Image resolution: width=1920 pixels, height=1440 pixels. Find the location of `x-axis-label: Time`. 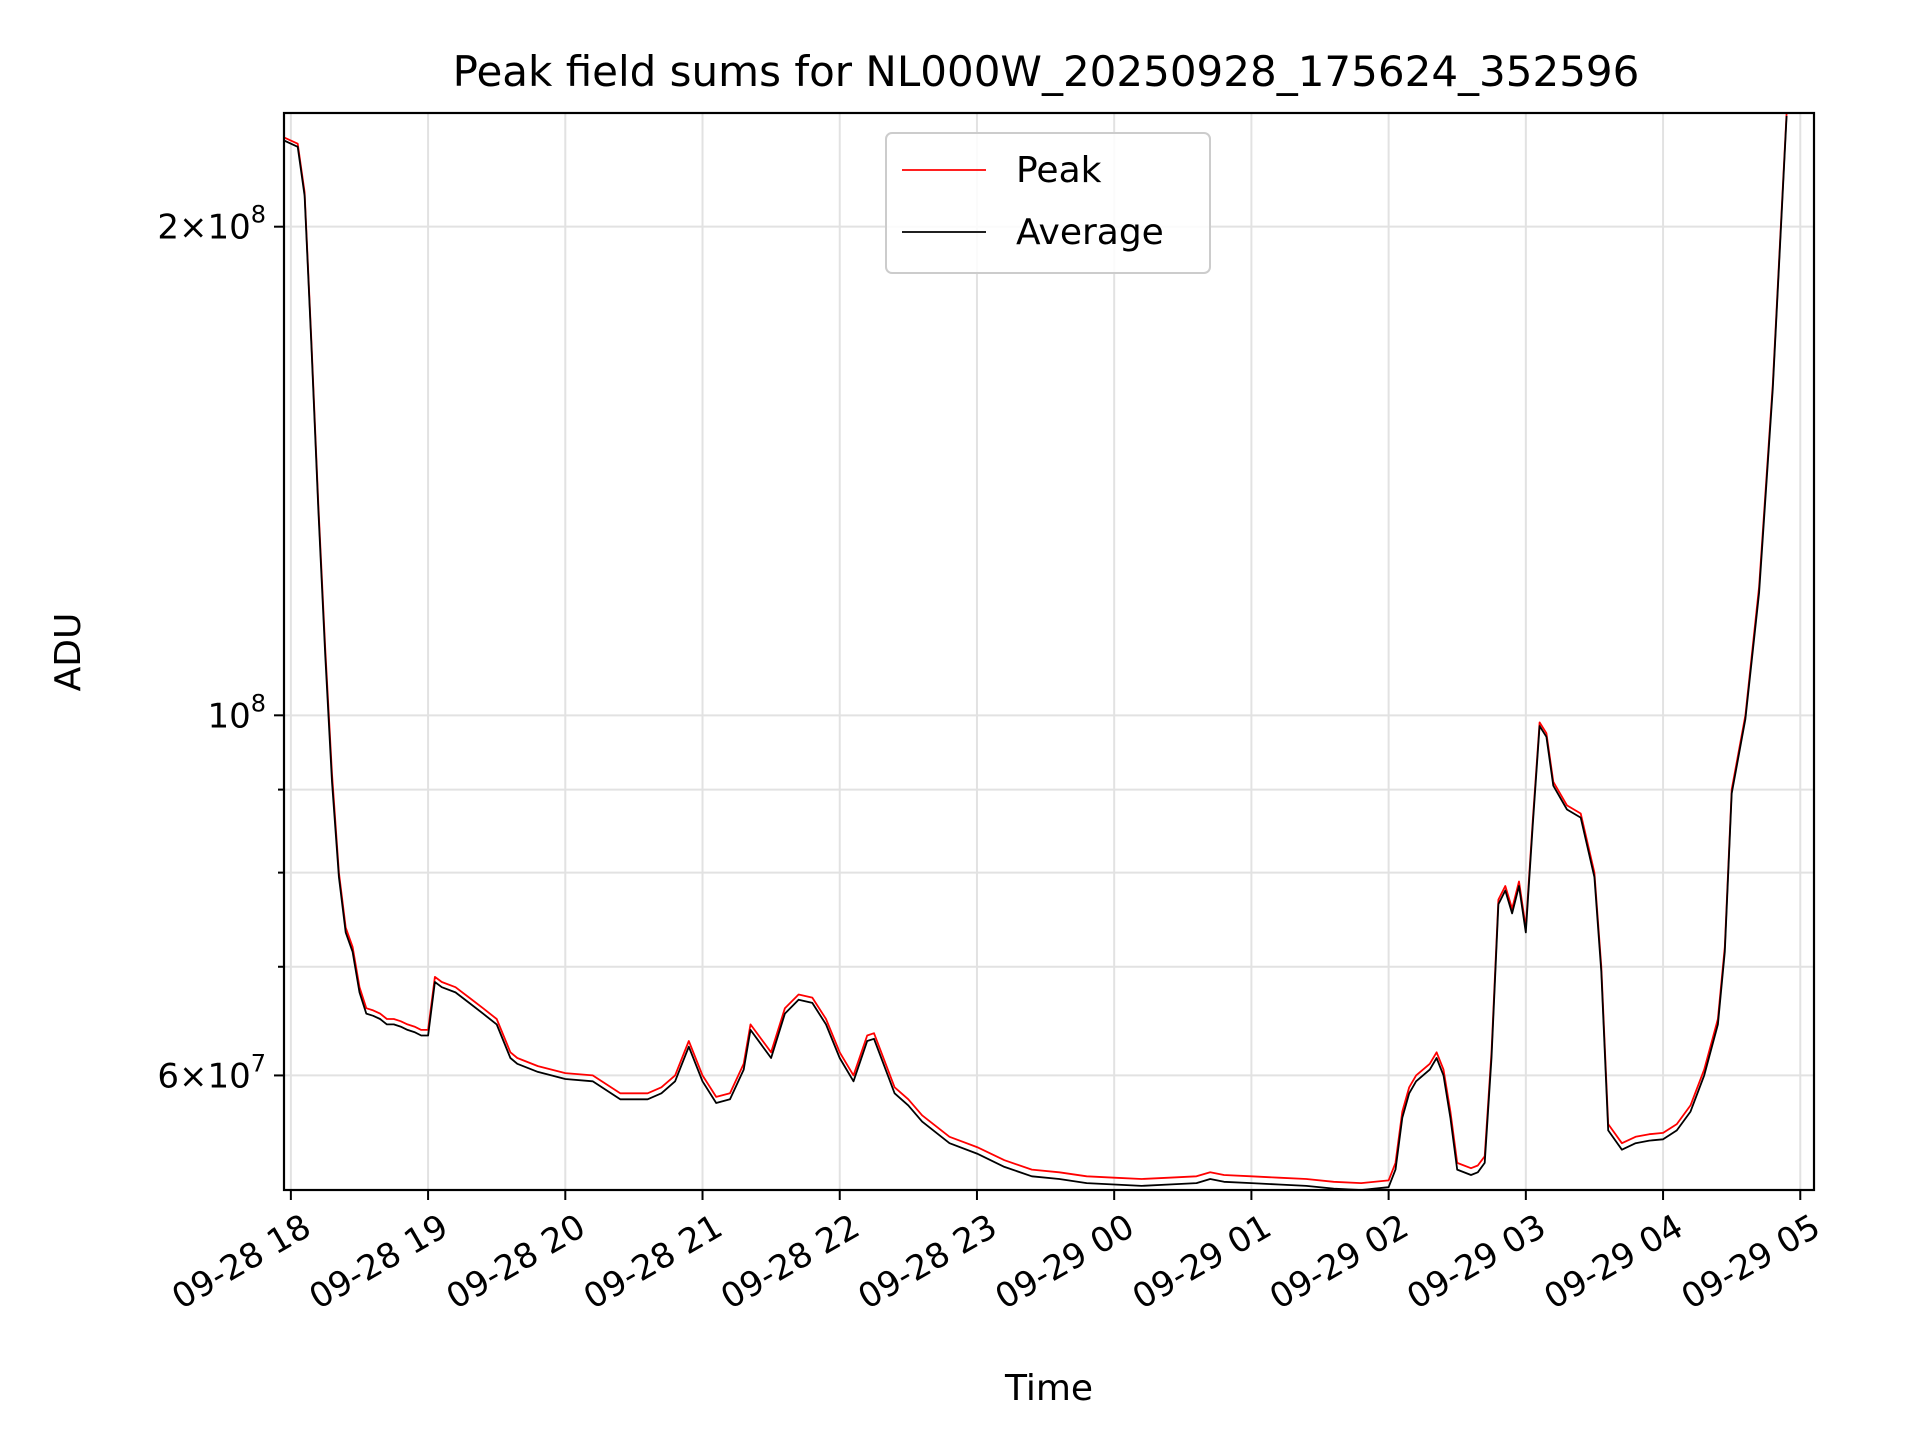

x-axis-label: Time is located at coordinates (1048, 1388).